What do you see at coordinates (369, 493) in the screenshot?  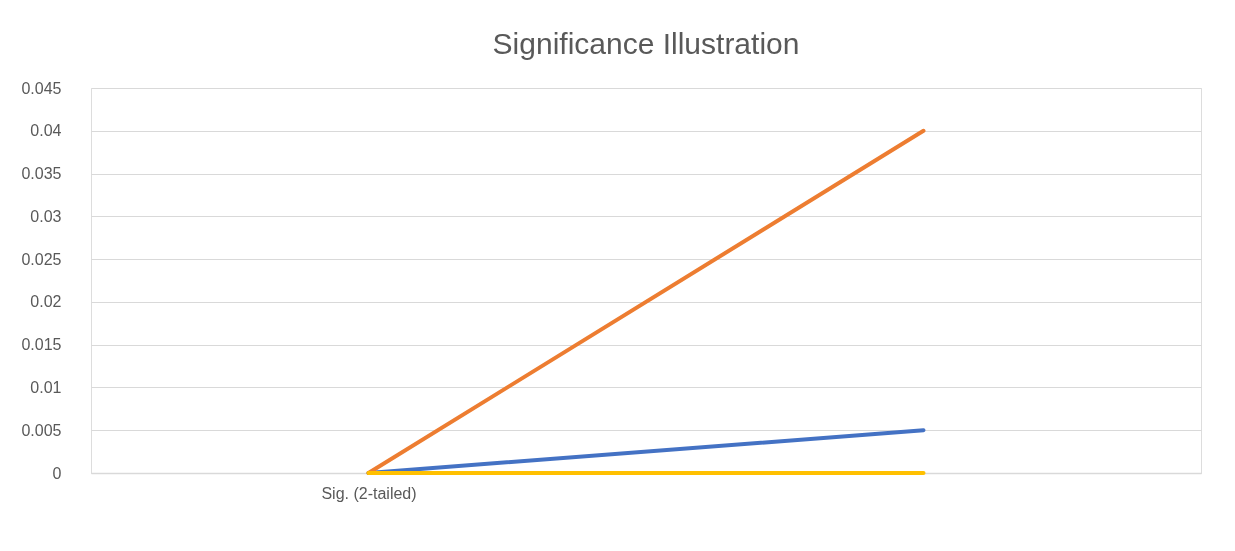 I see `x-tick-label: Sig. (2-tailed)` at bounding box center [369, 493].